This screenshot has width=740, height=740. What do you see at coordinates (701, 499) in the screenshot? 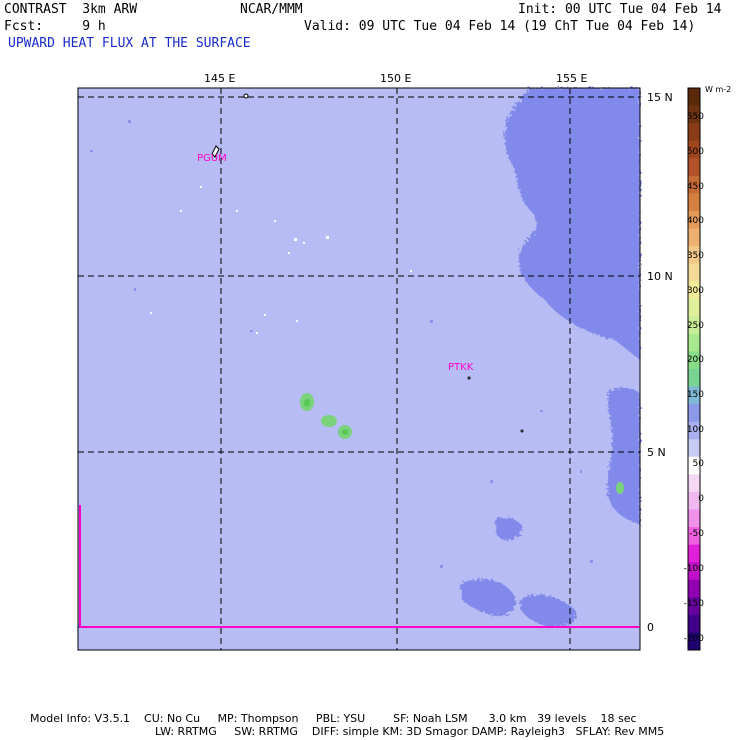
I see `colorbar-tick-label: 0` at bounding box center [701, 499].